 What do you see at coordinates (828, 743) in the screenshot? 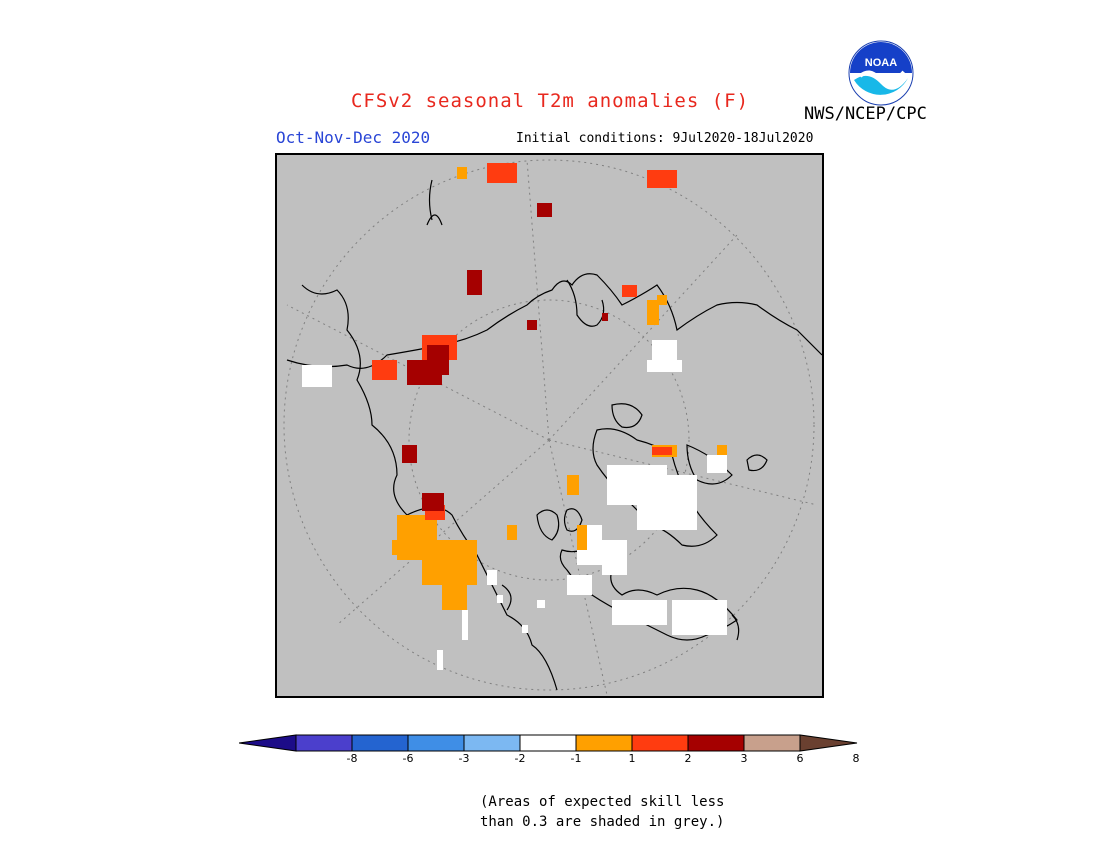
I see `colorbar-arrow-right` at bounding box center [828, 743].